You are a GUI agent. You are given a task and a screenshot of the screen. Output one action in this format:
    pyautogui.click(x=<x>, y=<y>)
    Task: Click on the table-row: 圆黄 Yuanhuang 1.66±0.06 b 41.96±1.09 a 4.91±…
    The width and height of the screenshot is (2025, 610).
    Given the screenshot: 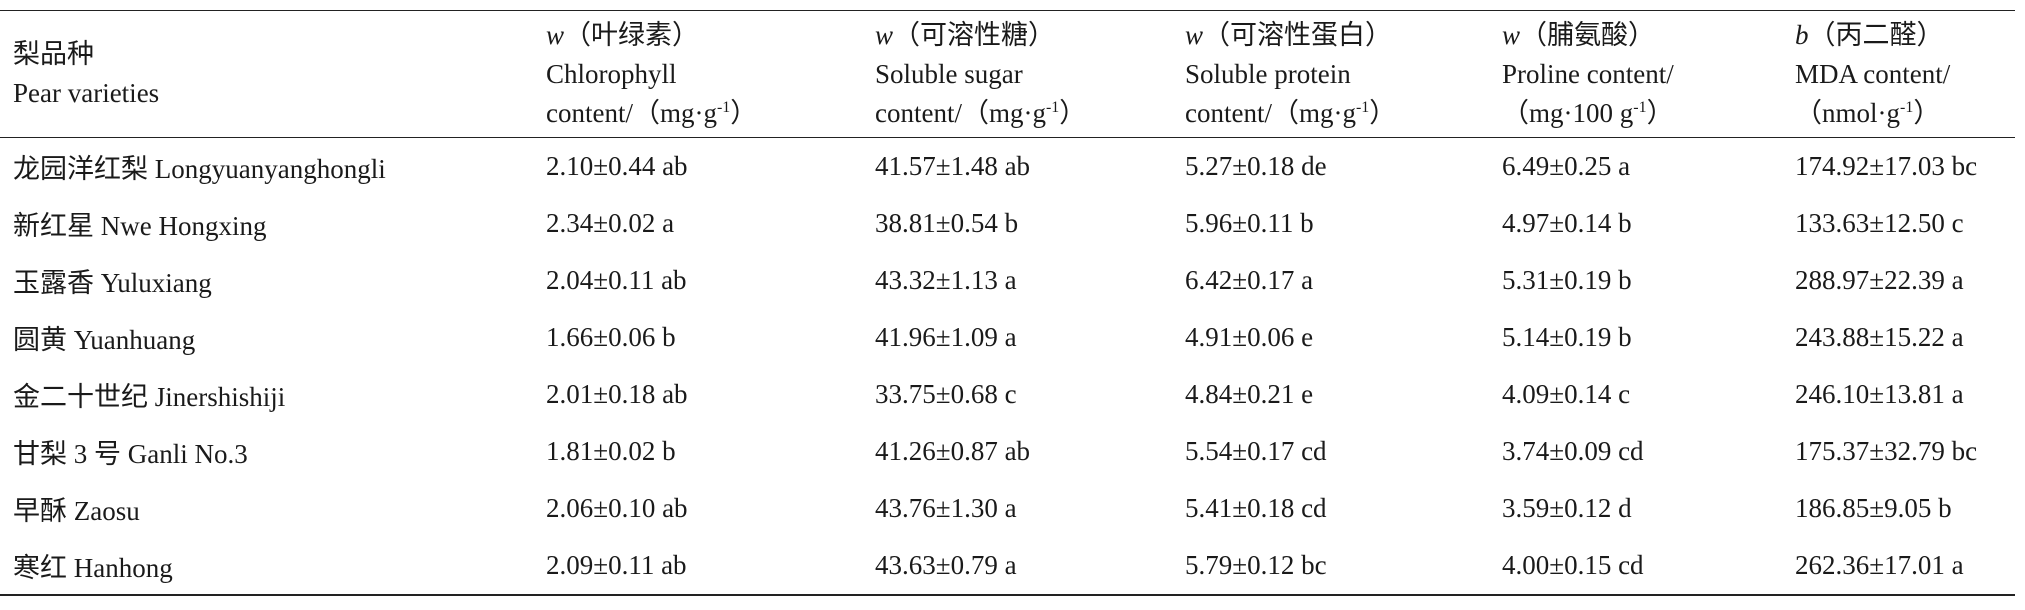 What is the action you would take?
    pyautogui.click(x=1007, y=337)
    